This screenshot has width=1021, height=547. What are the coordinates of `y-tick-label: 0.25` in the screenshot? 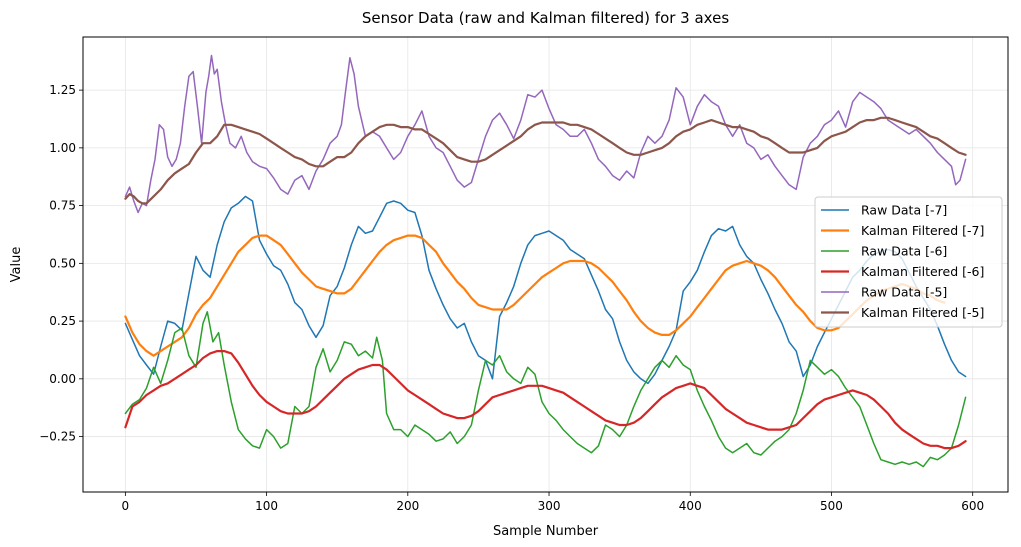 It's located at (62, 321).